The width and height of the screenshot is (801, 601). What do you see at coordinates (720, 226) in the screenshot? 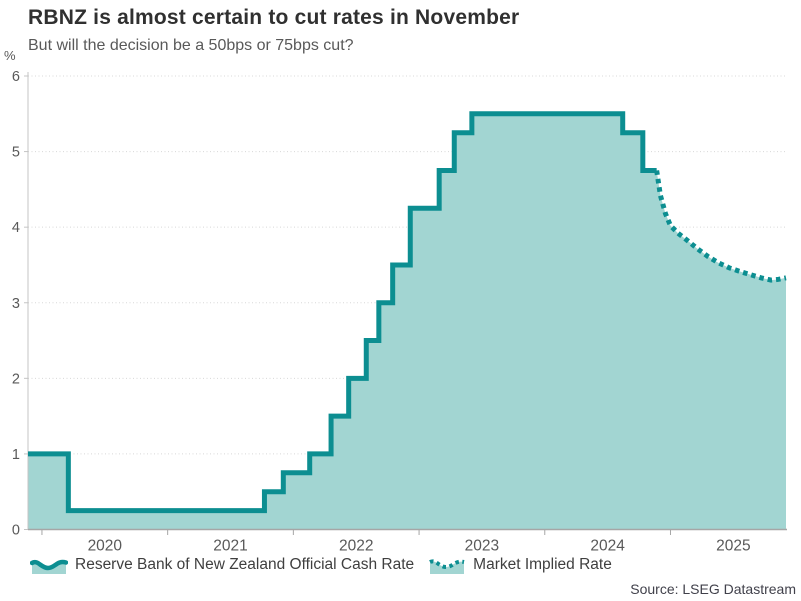
I see `market-implied-rate-line` at bounding box center [720, 226].